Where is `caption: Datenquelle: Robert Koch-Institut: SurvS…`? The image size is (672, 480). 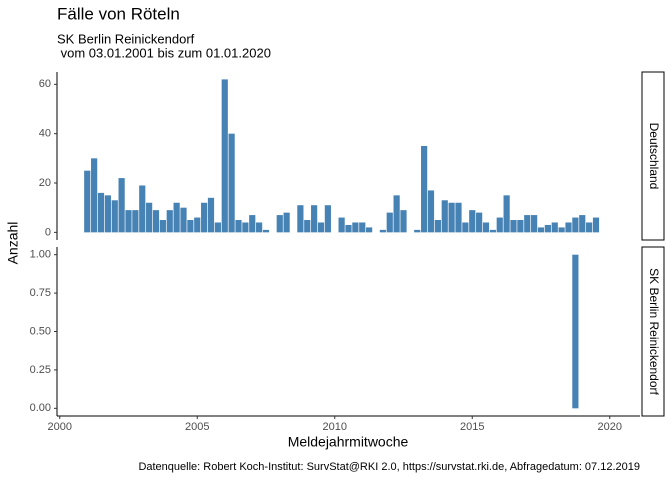
caption: Datenquelle: Robert Koch-Institut: SurvS… is located at coordinates (389, 467).